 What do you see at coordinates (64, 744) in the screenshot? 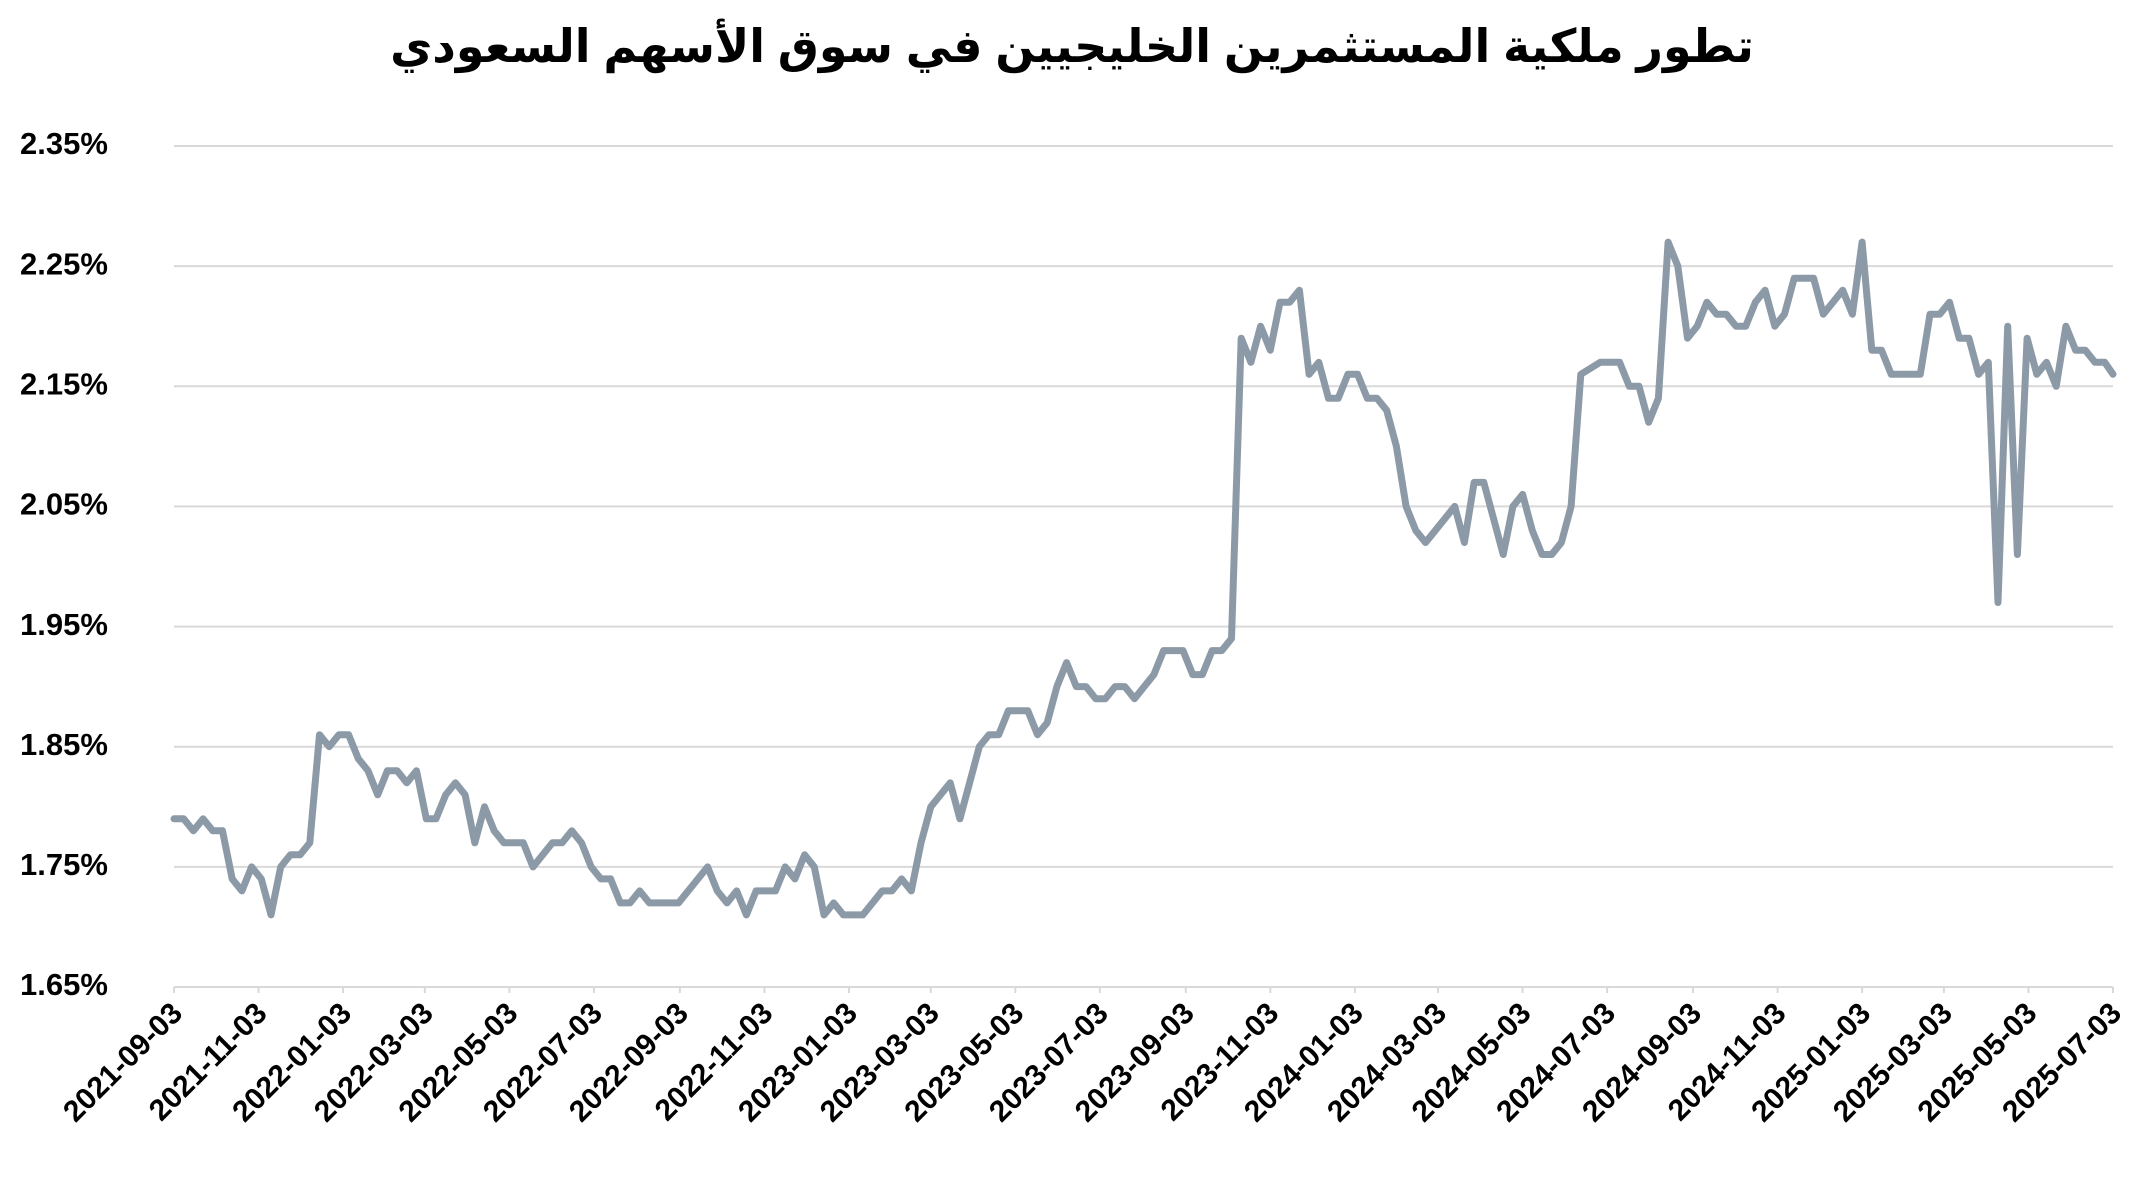
I see `y-tick-label: 1.85%` at bounding box center [64, 744].